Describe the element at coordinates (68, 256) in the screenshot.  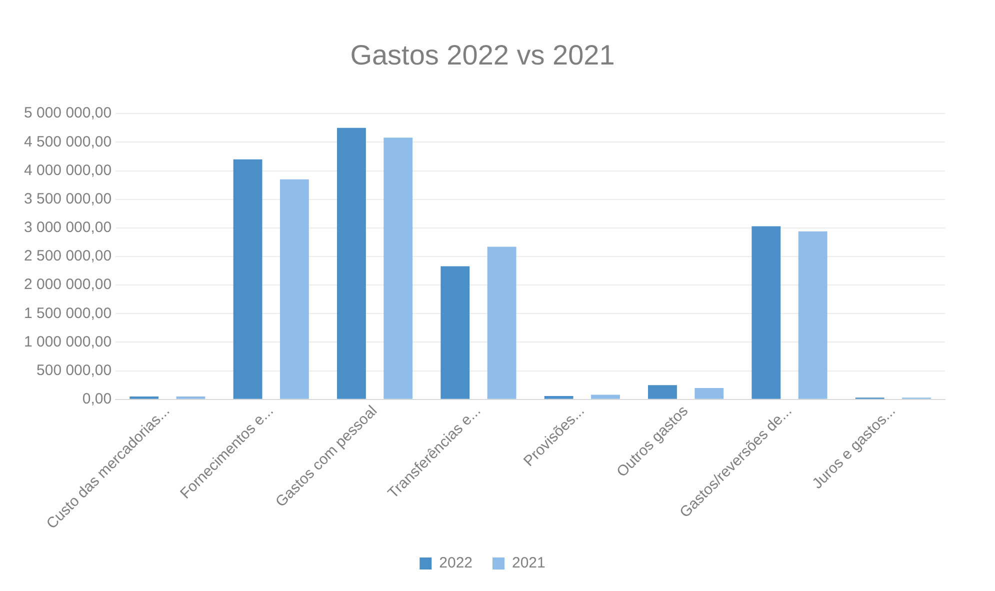
I see `y-tick-label: 2 500 000,00` at that location.